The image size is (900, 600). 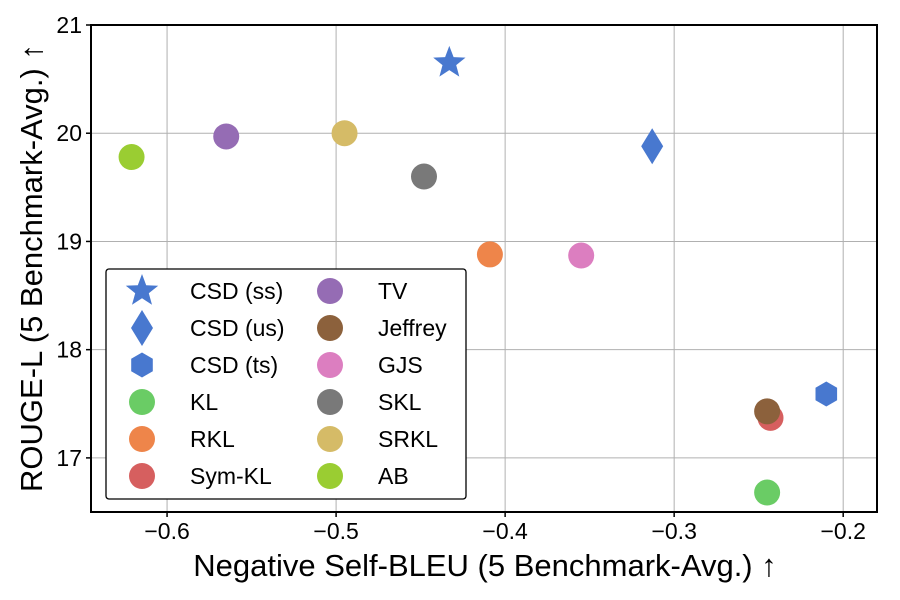 I want to click on y-tick-label: 21, so click(x=69, y=25).